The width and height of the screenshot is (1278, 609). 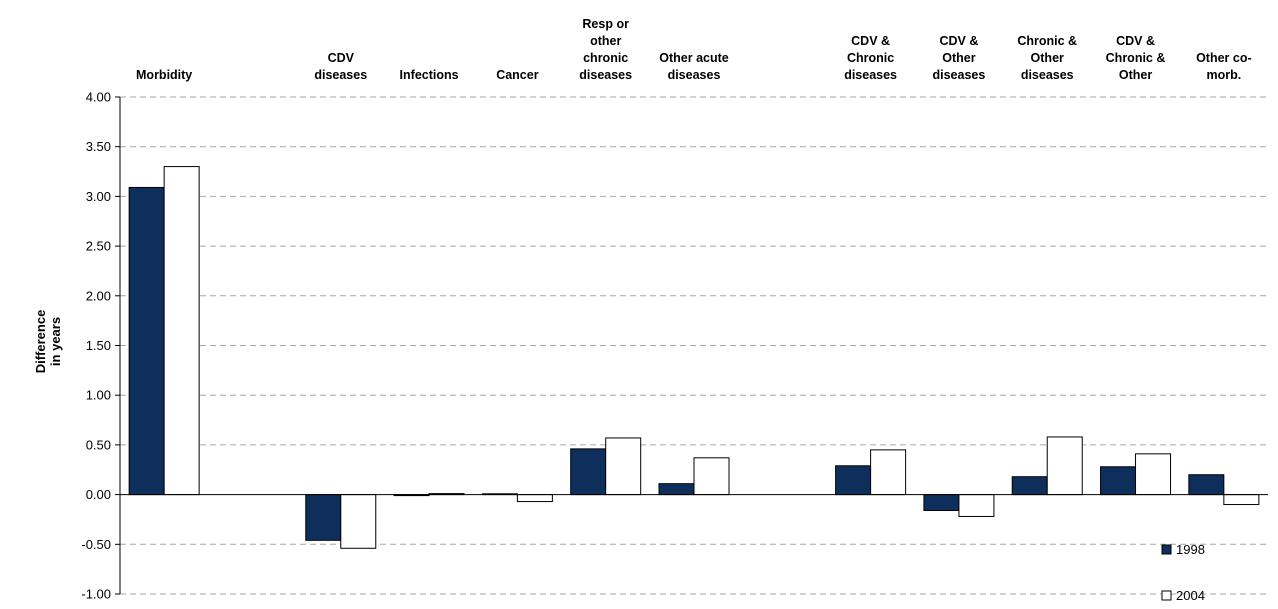 I want to click on legend-swatch-1998, so click(x=1166, y=549).